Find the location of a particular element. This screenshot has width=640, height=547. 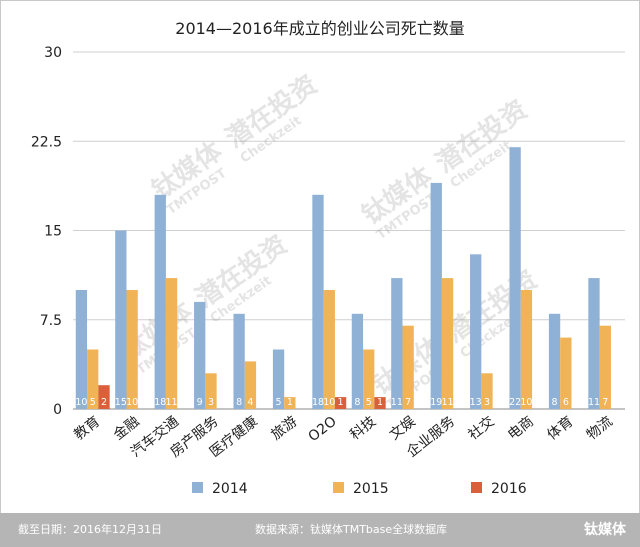

data-label: 19 is located at coordinates (436, 402).